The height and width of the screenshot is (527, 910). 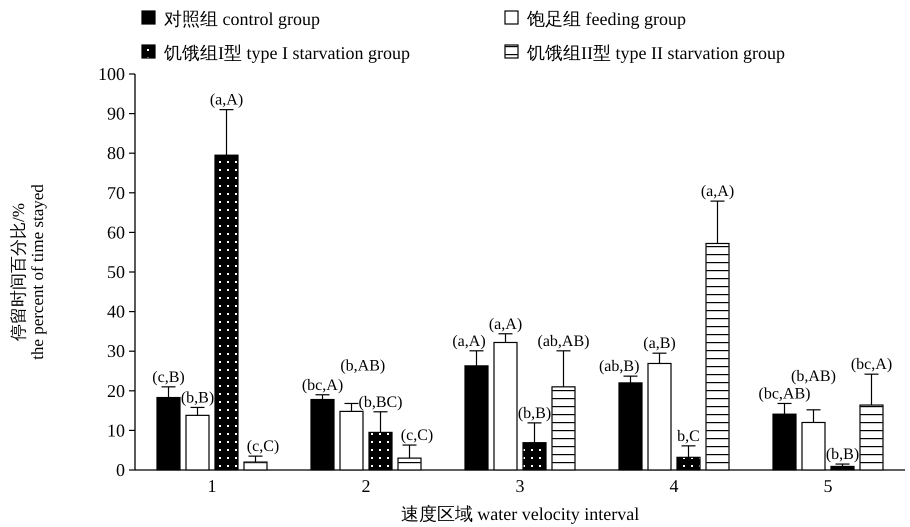 What do you see at coordinates (286, 53) in the screenshot?
I see `legend-label: 饥饿组I型 type I starvation group` at bounding box center [286, 53].